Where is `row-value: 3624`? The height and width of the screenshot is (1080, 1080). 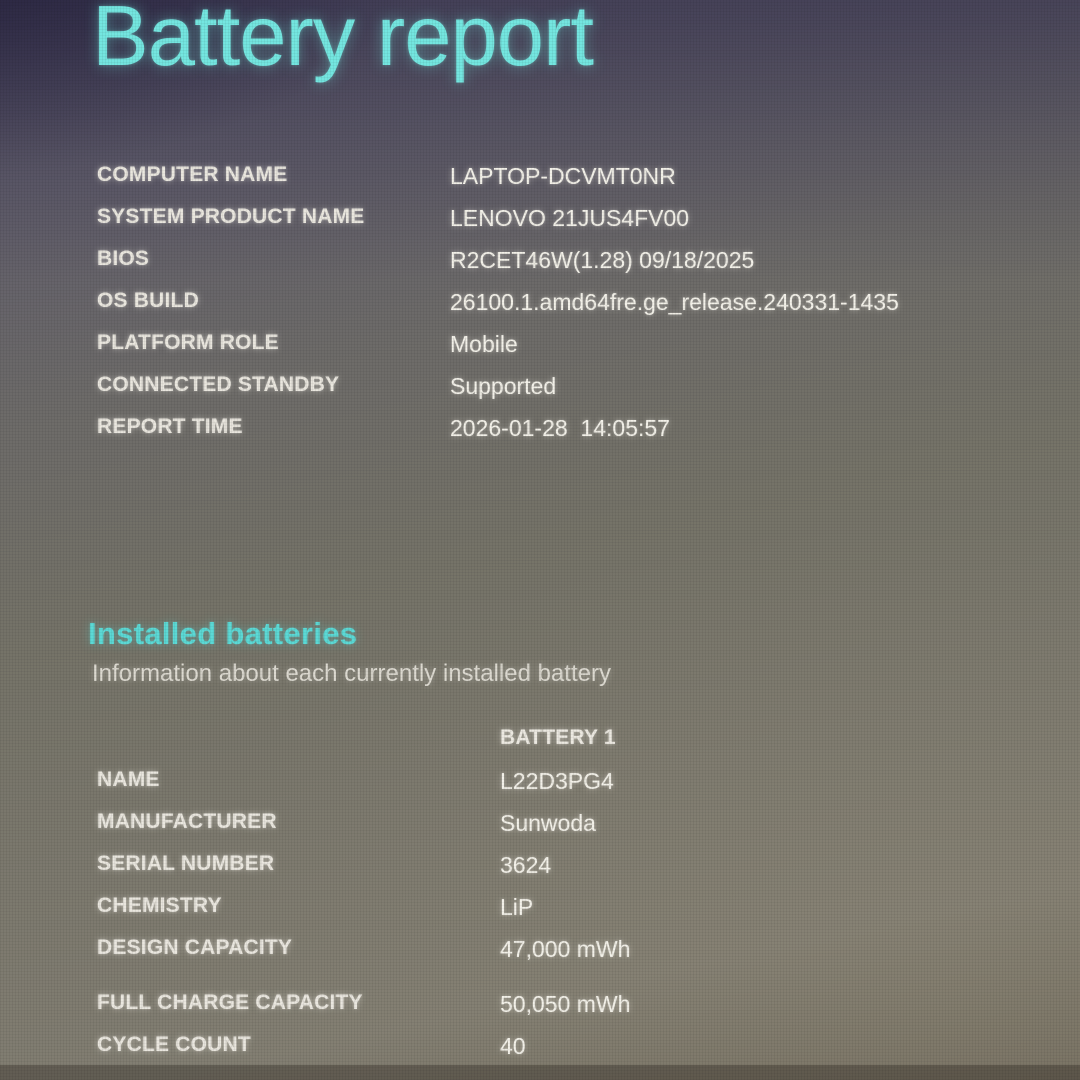
row-value: 3624 is located at coordinates (526, 865).